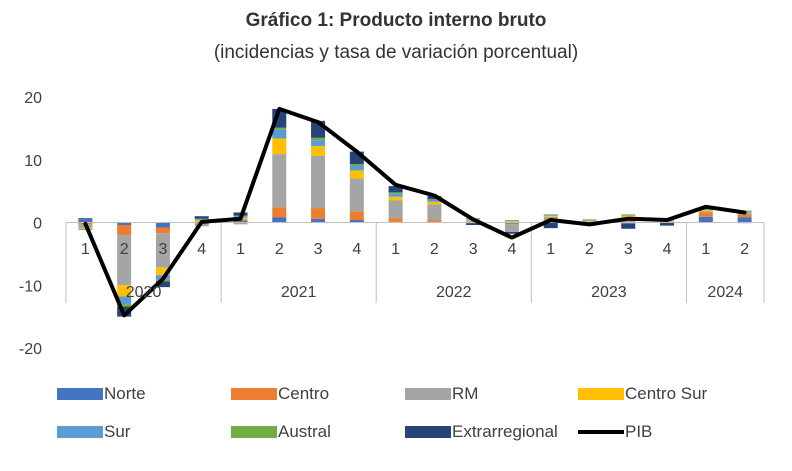 The width and height of the screenshot is (792, 471). What do you see at coordinates (396, 20) in the screenshot?
I see `chart-title: Gráfico 1: Producto interno bruto` at bounding box center [396, 20].